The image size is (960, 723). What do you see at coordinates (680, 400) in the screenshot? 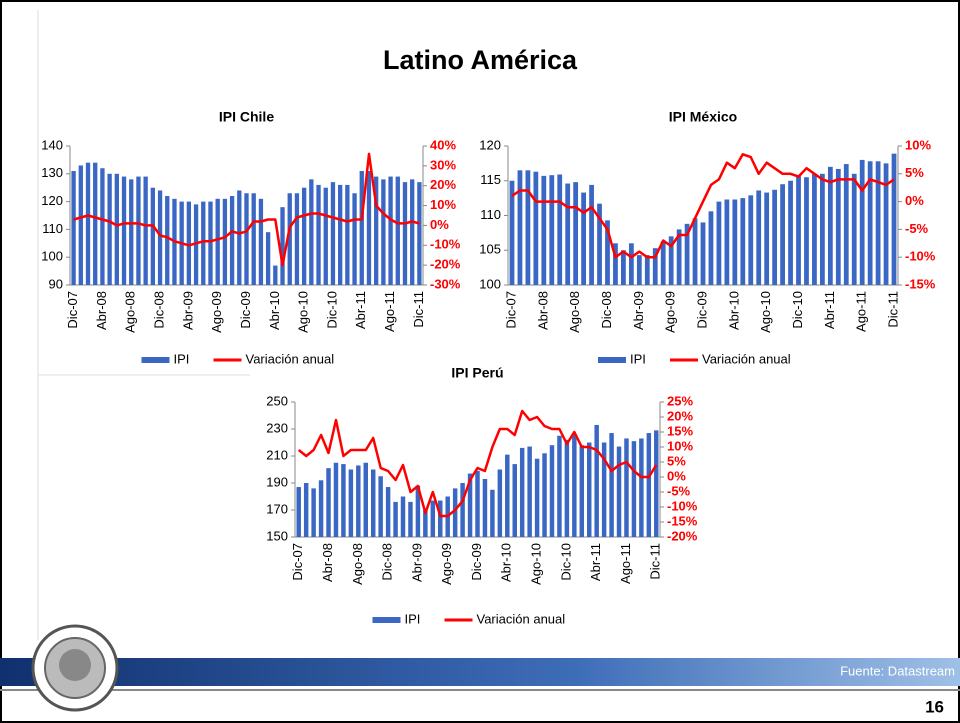
I see `y2-tick-label: 25%` at bounding box center [680, 400].